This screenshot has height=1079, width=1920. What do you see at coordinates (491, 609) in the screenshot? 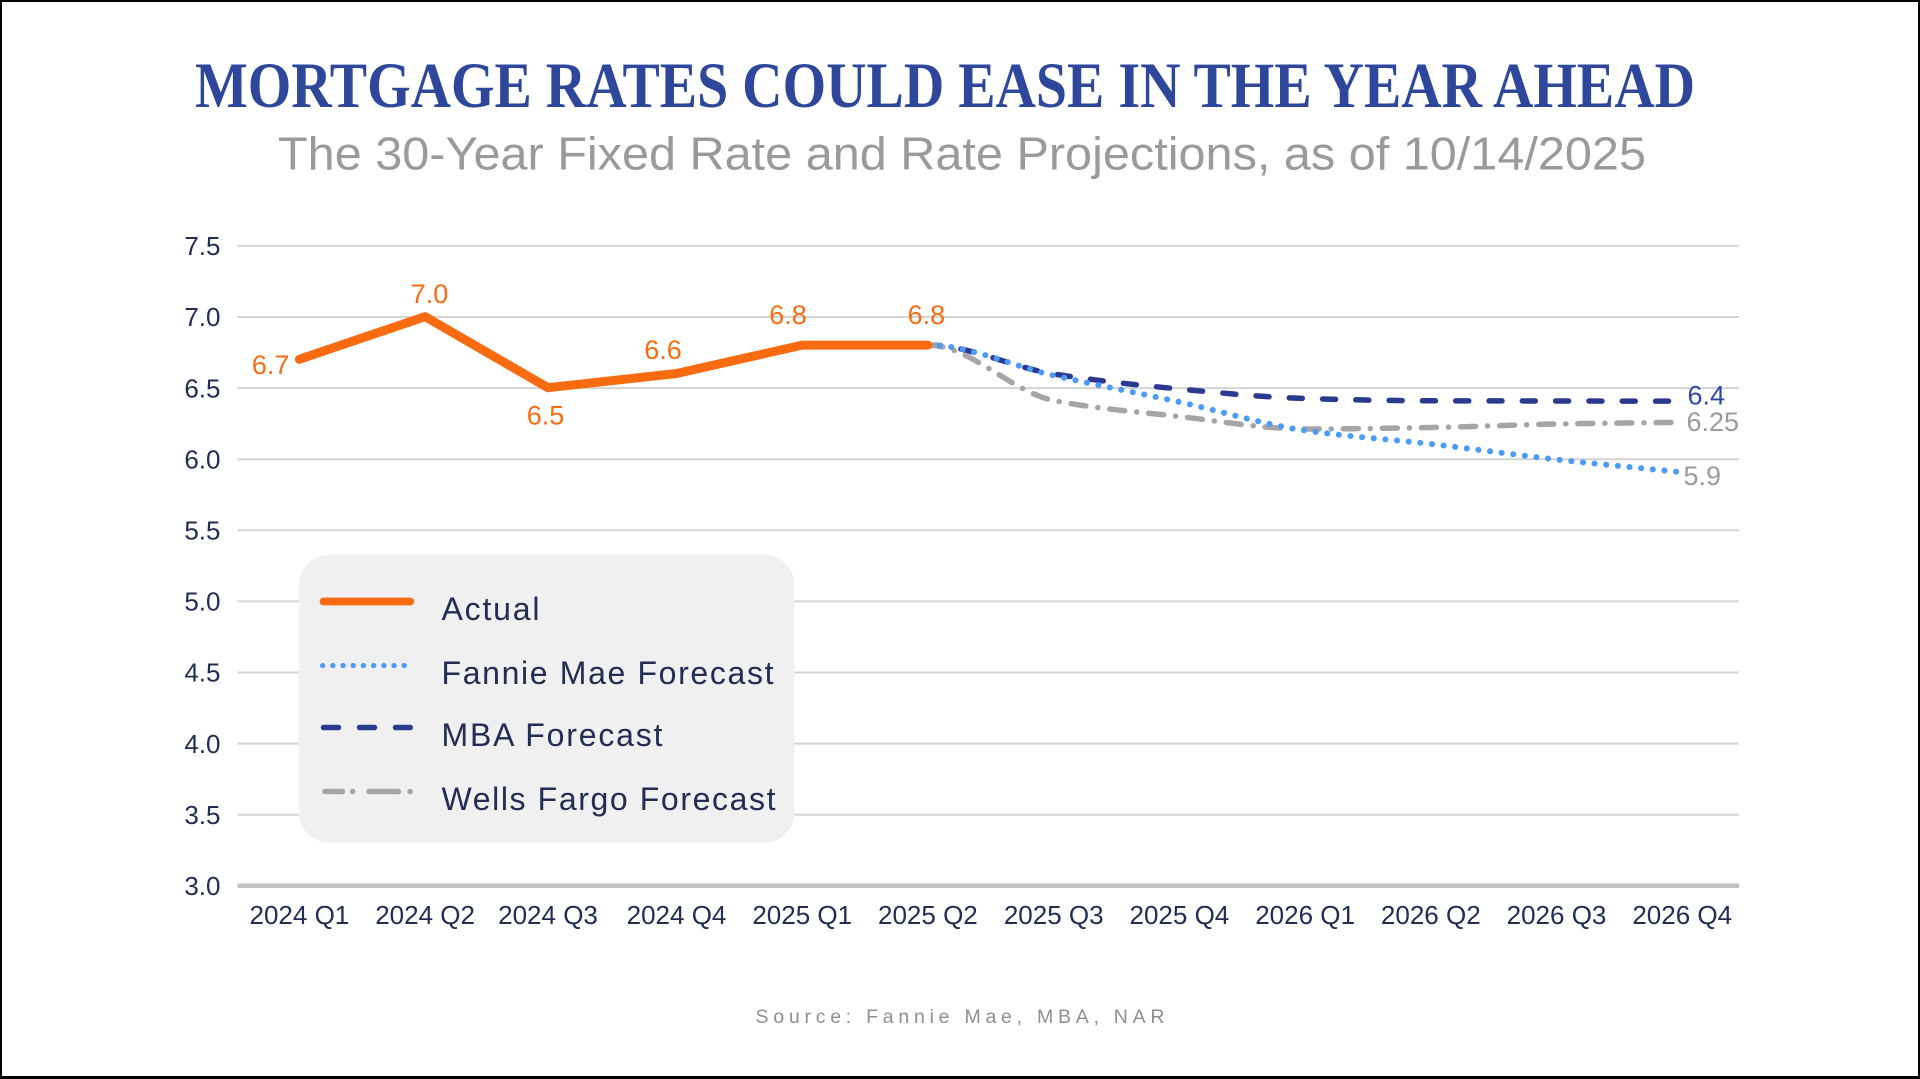
I see `svg-text: Actual` at bounding box center [491, 609].